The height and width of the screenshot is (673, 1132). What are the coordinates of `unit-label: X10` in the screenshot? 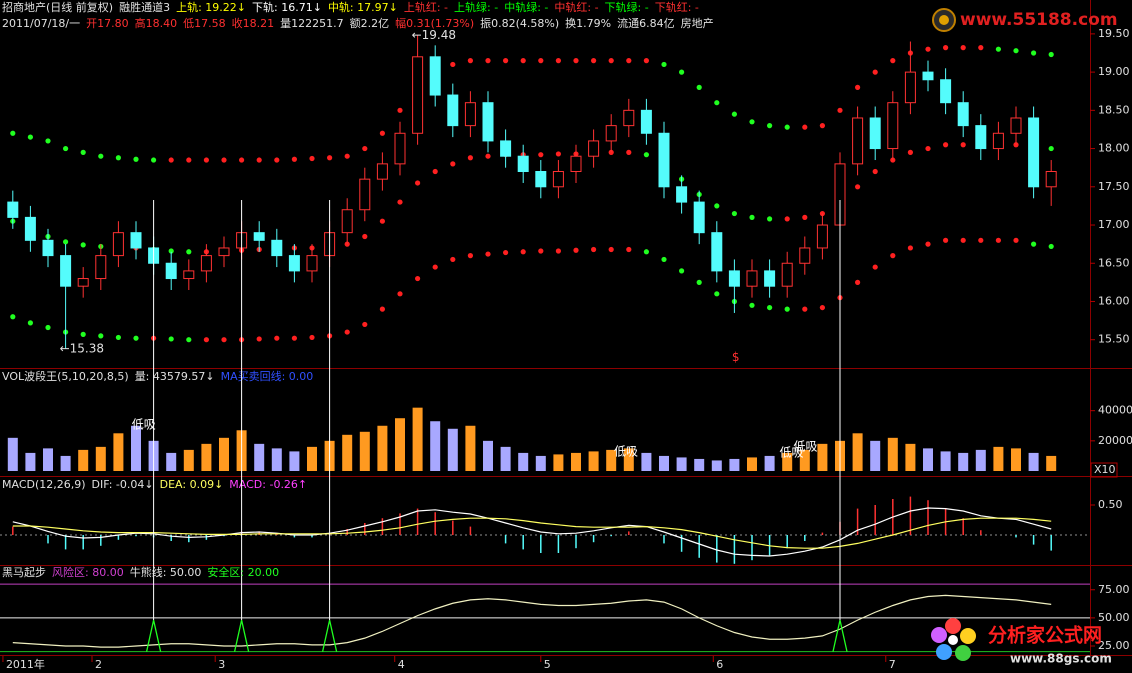 It's located at (1105, 469).